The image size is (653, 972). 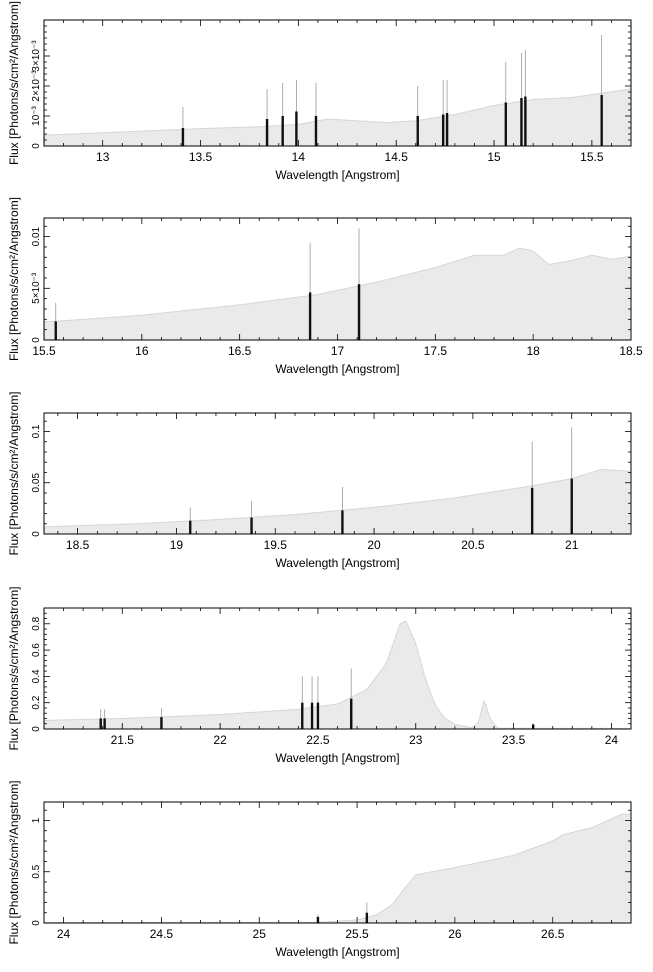 What do you see at coordinates (473, 545) in the screenshot?
I see `x-tick-label: 20.5` at bounding box center [473, 545].